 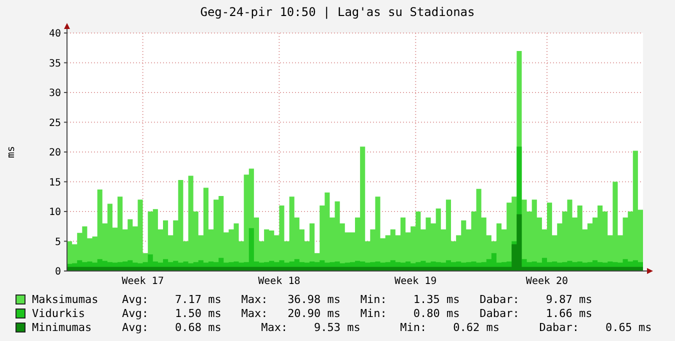 What do you see at coordinates (279, 281) in the screenshot?
I see `x-tick-label: Week 18` at bounding box center [279, 281].